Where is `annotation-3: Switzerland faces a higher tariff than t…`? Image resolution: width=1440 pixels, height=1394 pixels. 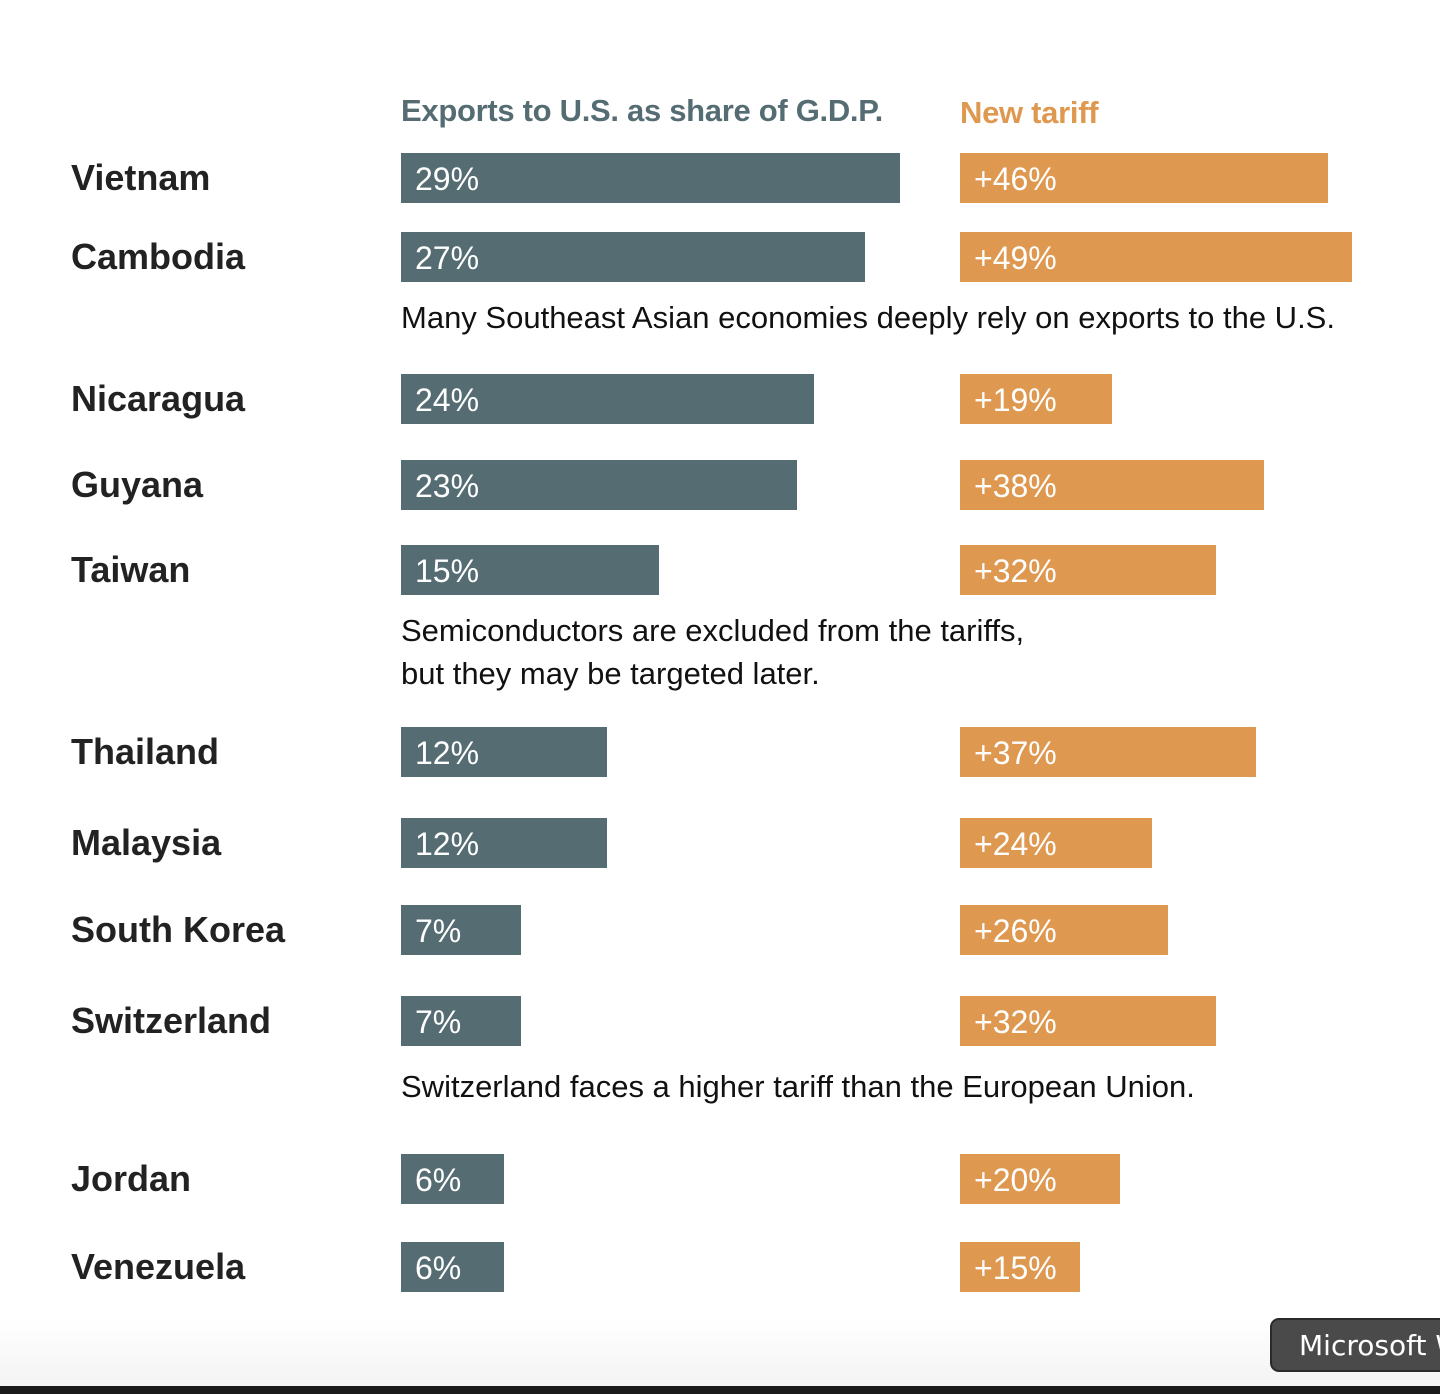 annotation-3: Switzerland faces a higher tariff than t… is located at coordinates (798, 1086).